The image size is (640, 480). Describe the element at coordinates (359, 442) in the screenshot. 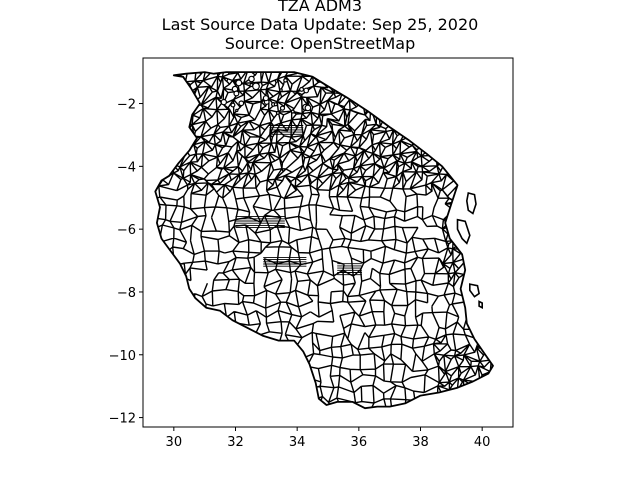

I see `x-tick-label: 36` at that location.